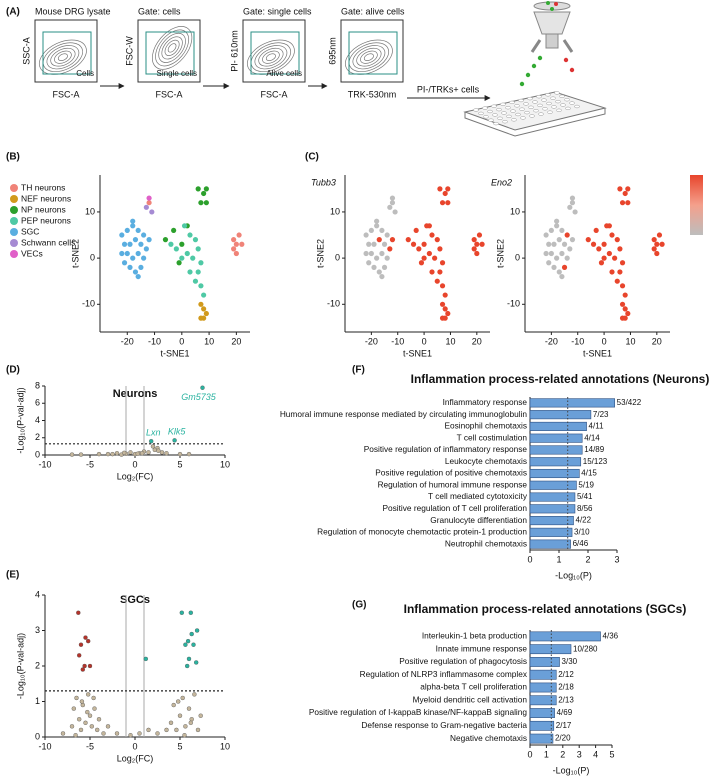 The width and height of the screenshot is (709, 784). What do you see at coordinates (541, 738) in the screenshot?
I see `bar` at bounding box center [541, 738].